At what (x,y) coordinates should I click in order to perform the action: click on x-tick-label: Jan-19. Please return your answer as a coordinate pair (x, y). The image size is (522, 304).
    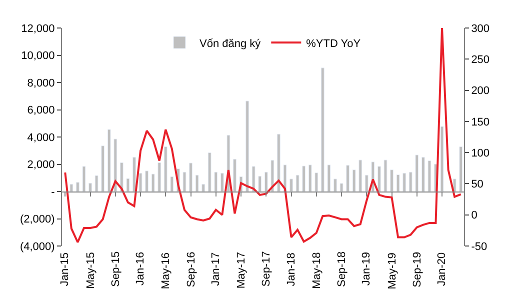
    Looking at the image, I should click on (366, 269).